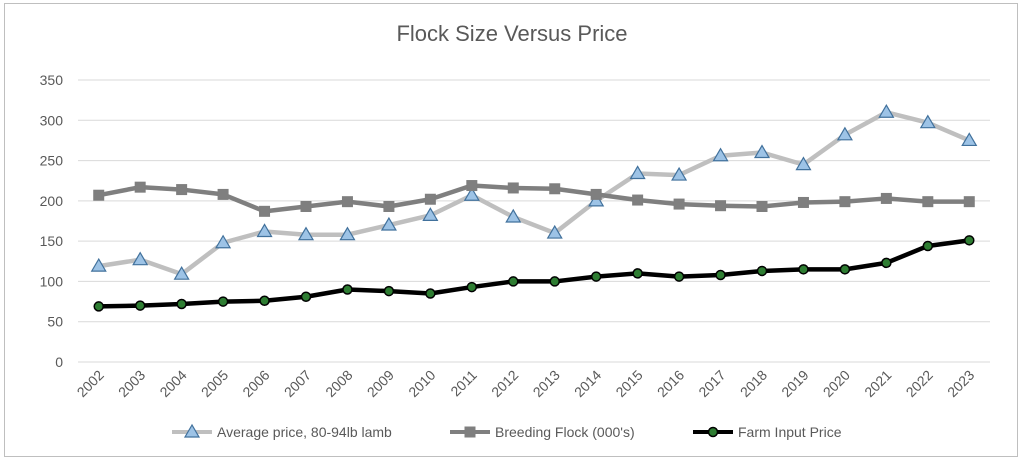  Describe the element at coordinates (59, 362) in the screenshot. I see `y-tick-label: 0` at that location.